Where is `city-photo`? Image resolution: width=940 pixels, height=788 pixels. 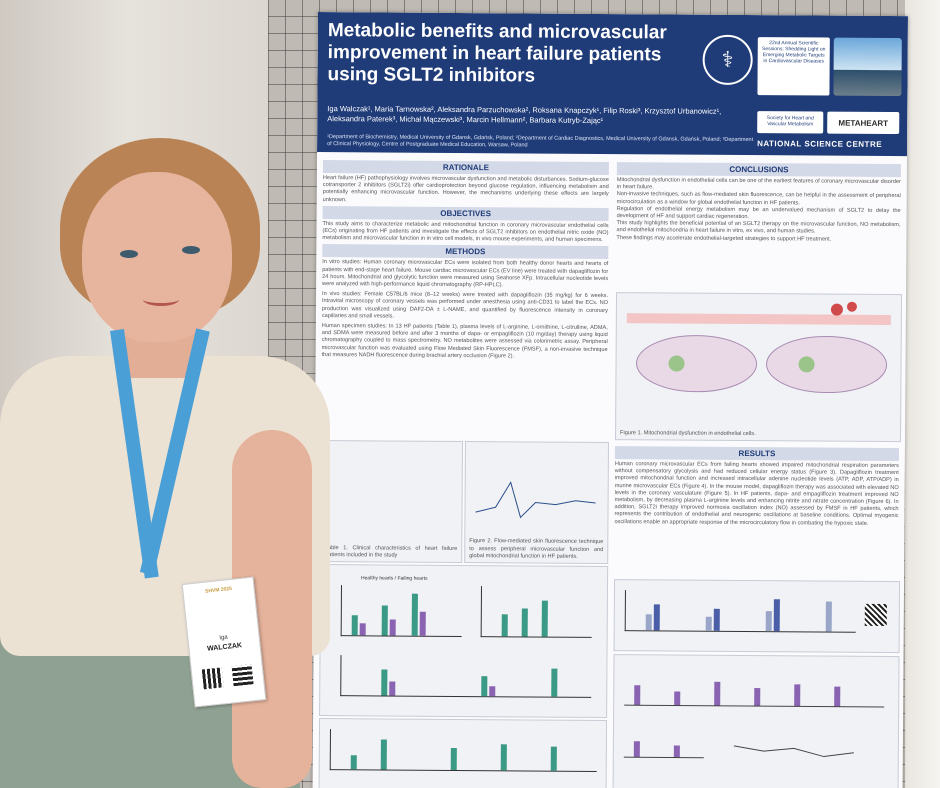
city-photo is located at coordinates (867, 67).